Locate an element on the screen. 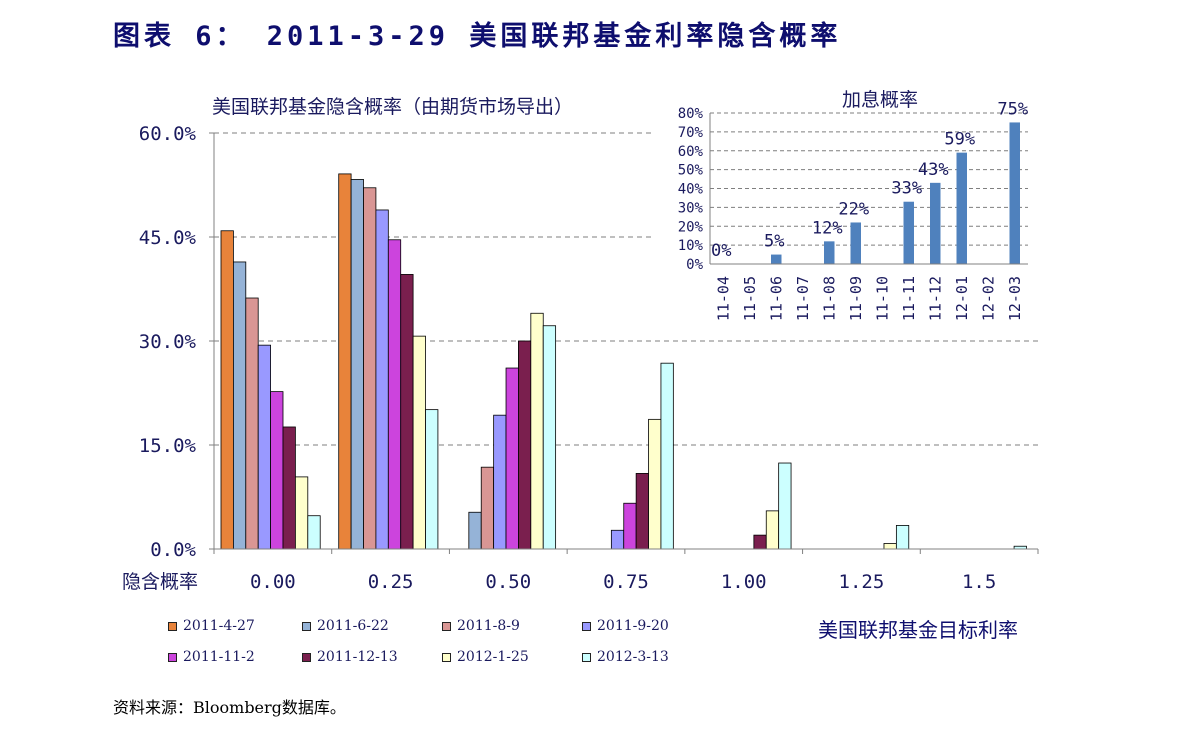 The width and height of the screenshot is (1191, 733). inset-y-tick-label: 50% is located at coordinates (691, 171).